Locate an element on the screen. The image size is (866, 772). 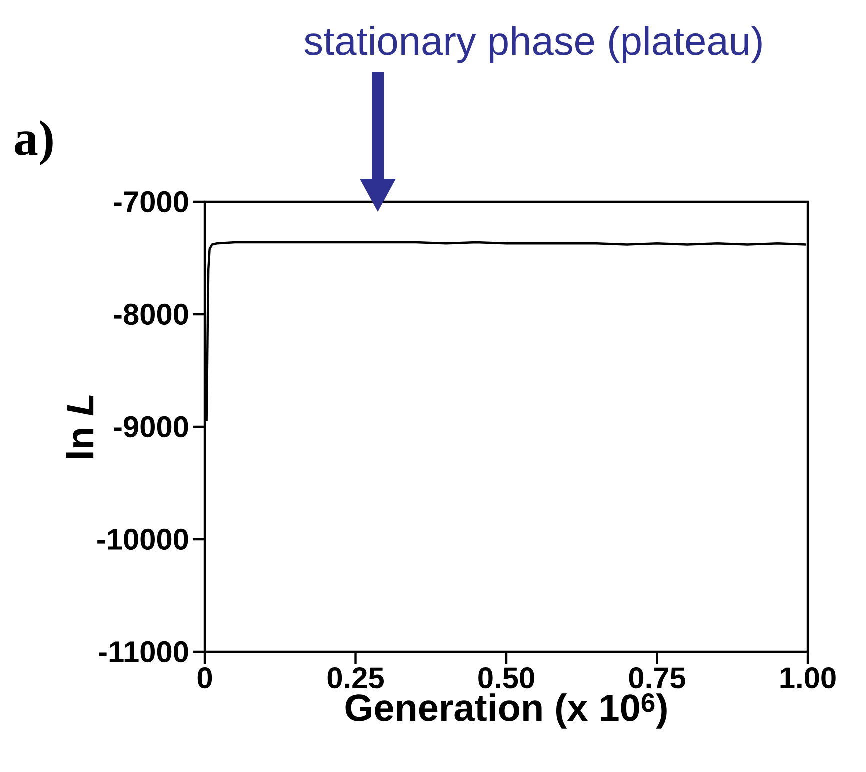
x-tick-label: 1.00 is located at coordinates (808, 678).